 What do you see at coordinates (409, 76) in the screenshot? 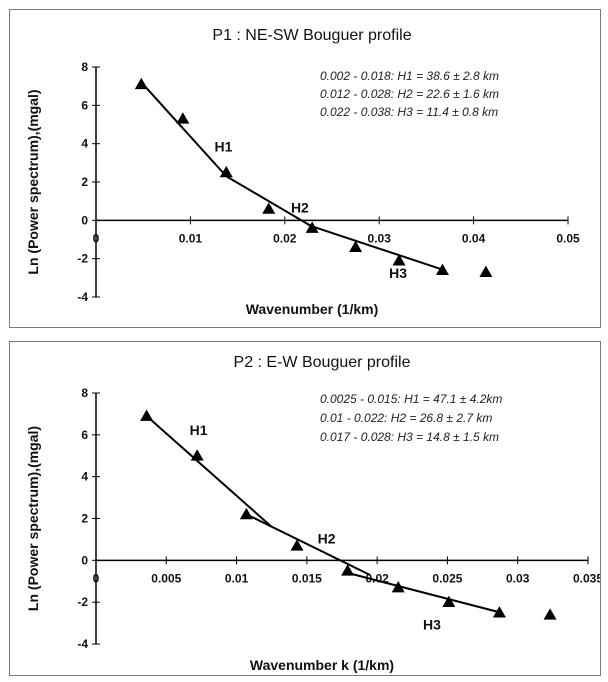
I see `annotation-line: 0.002 - 0.018: H1 = 38.6 ± 2.8 km` at bounding box center [409, 76].